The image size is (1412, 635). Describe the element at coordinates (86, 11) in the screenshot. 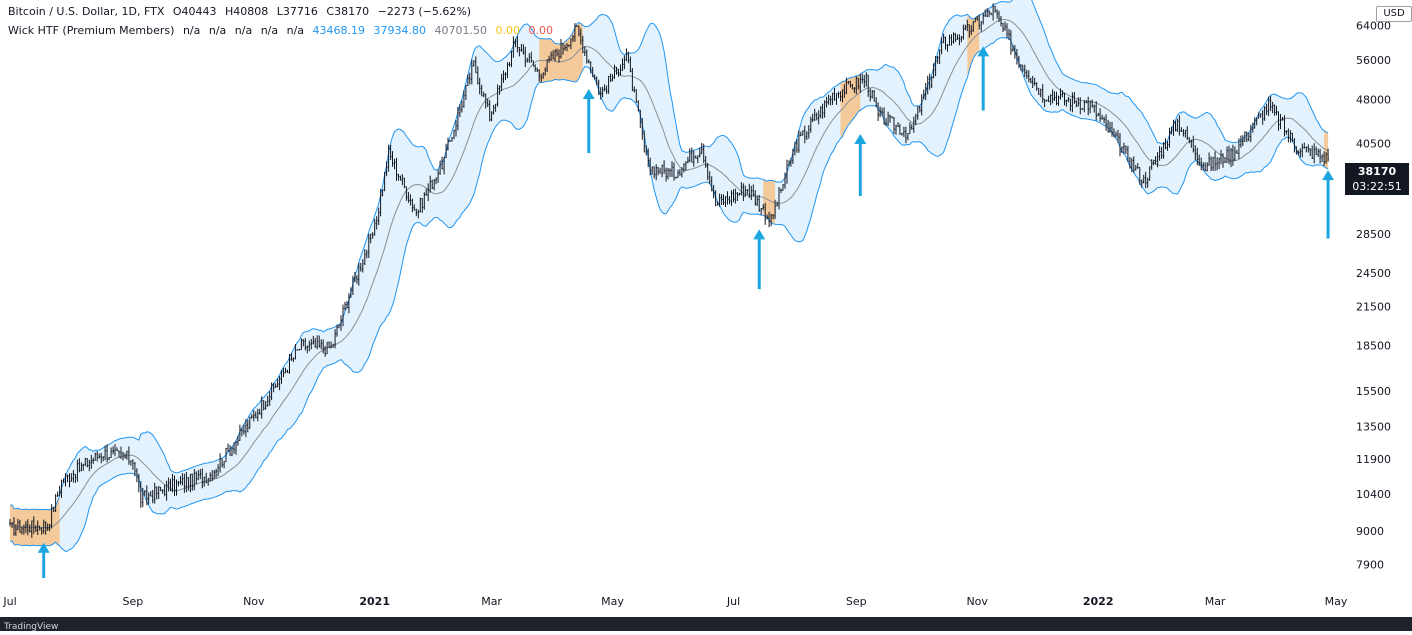

I see `symbol-name: Bitcoin / U.S. Dollar, 1D, FTX` at that location.